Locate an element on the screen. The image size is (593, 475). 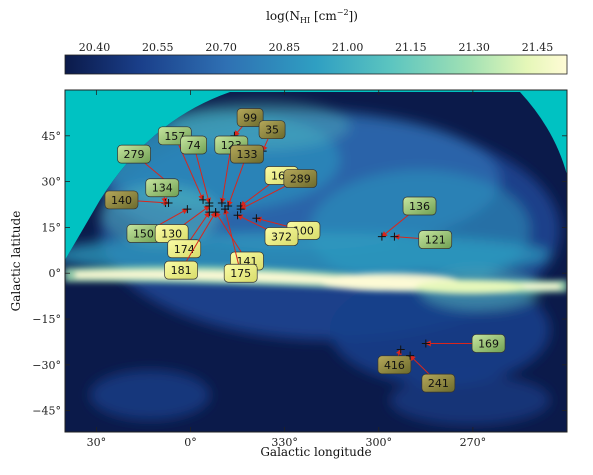
sightline-289: 289 is located at coordinates (277, 191).